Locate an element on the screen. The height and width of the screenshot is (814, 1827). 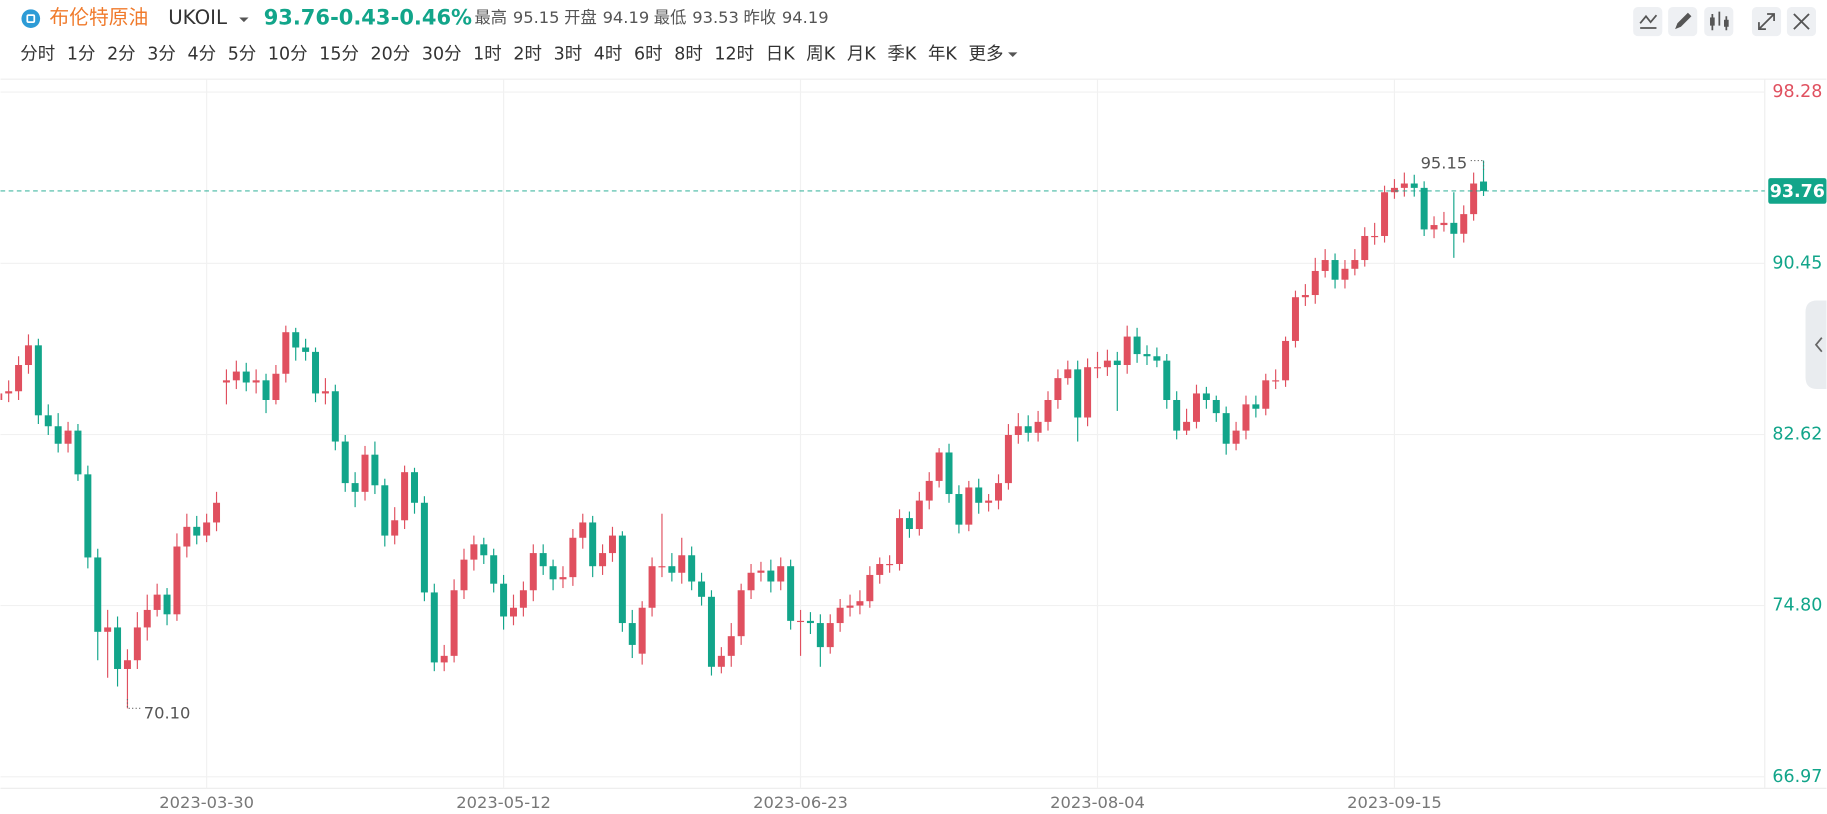
timeframe-tab: 30分 is located at coordinates (442, 55).